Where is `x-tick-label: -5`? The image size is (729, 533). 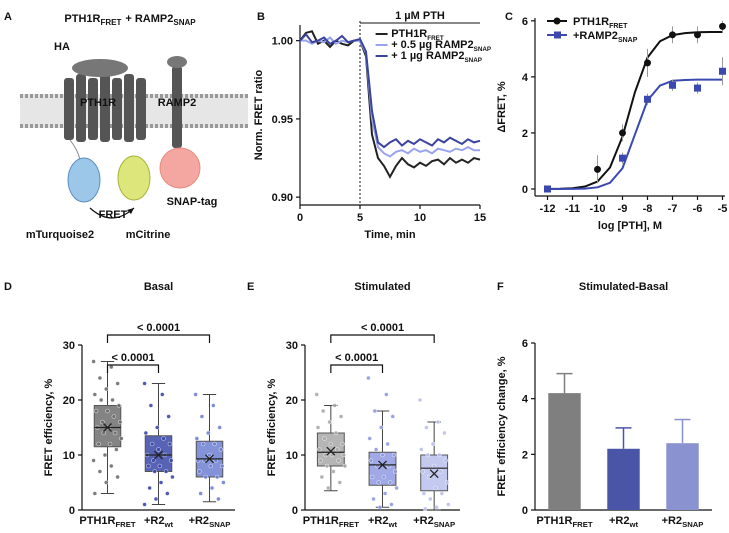 x-tick-label: -5 is located at coordinates (723, 209).